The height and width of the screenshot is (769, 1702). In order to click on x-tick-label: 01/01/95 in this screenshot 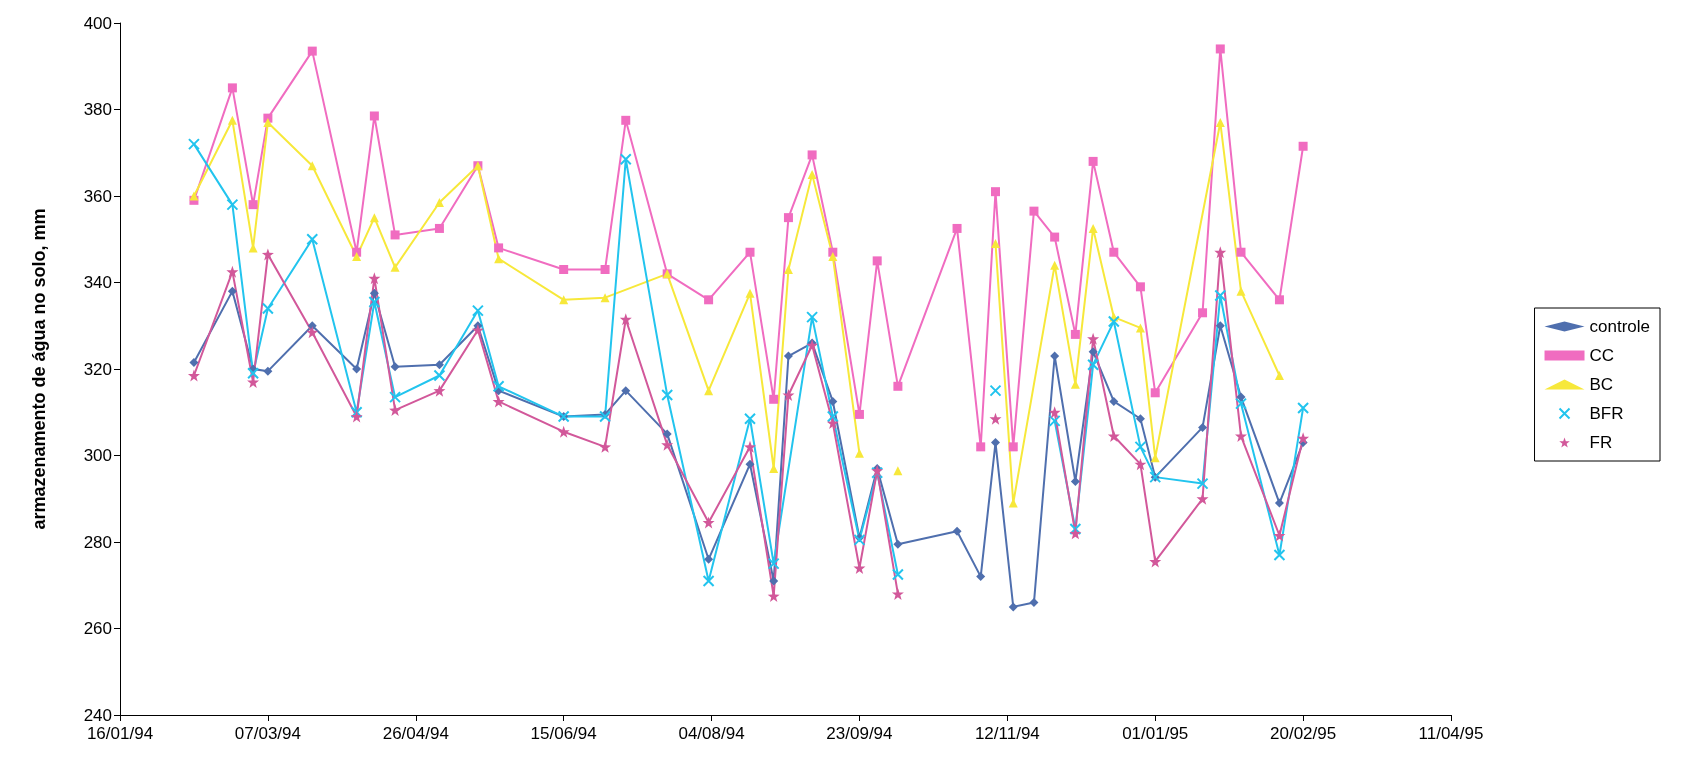, I will do `click(1155, 733)`.